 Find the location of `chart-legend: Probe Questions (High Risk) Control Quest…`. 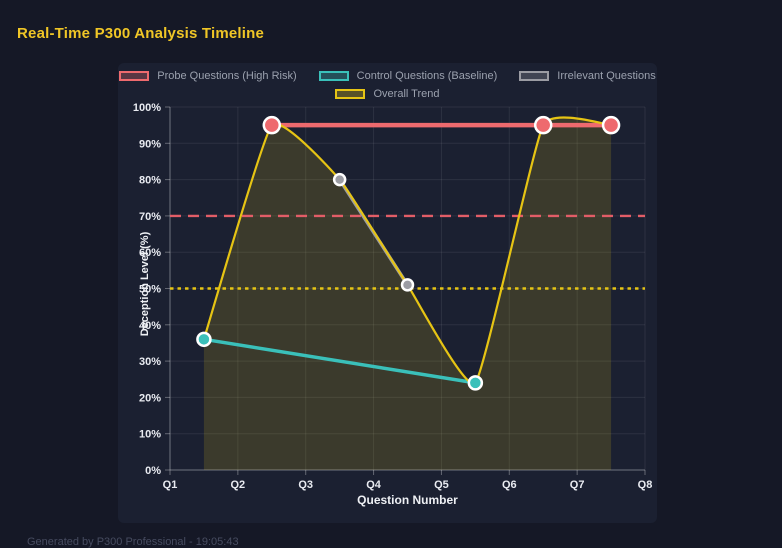

chart-legend: Probe Questions (High Risk) Control Quest… is located at coordinates (387, 85).